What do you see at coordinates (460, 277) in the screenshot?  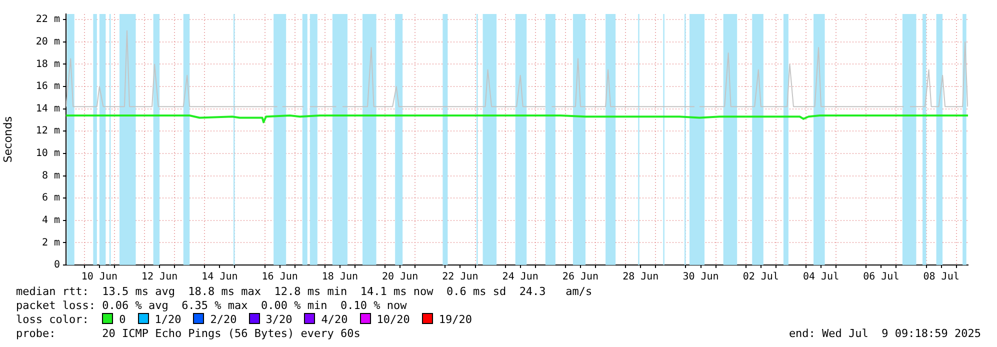 I see `x-tick-label: 22 Jun` at bounding box center [460, 277].